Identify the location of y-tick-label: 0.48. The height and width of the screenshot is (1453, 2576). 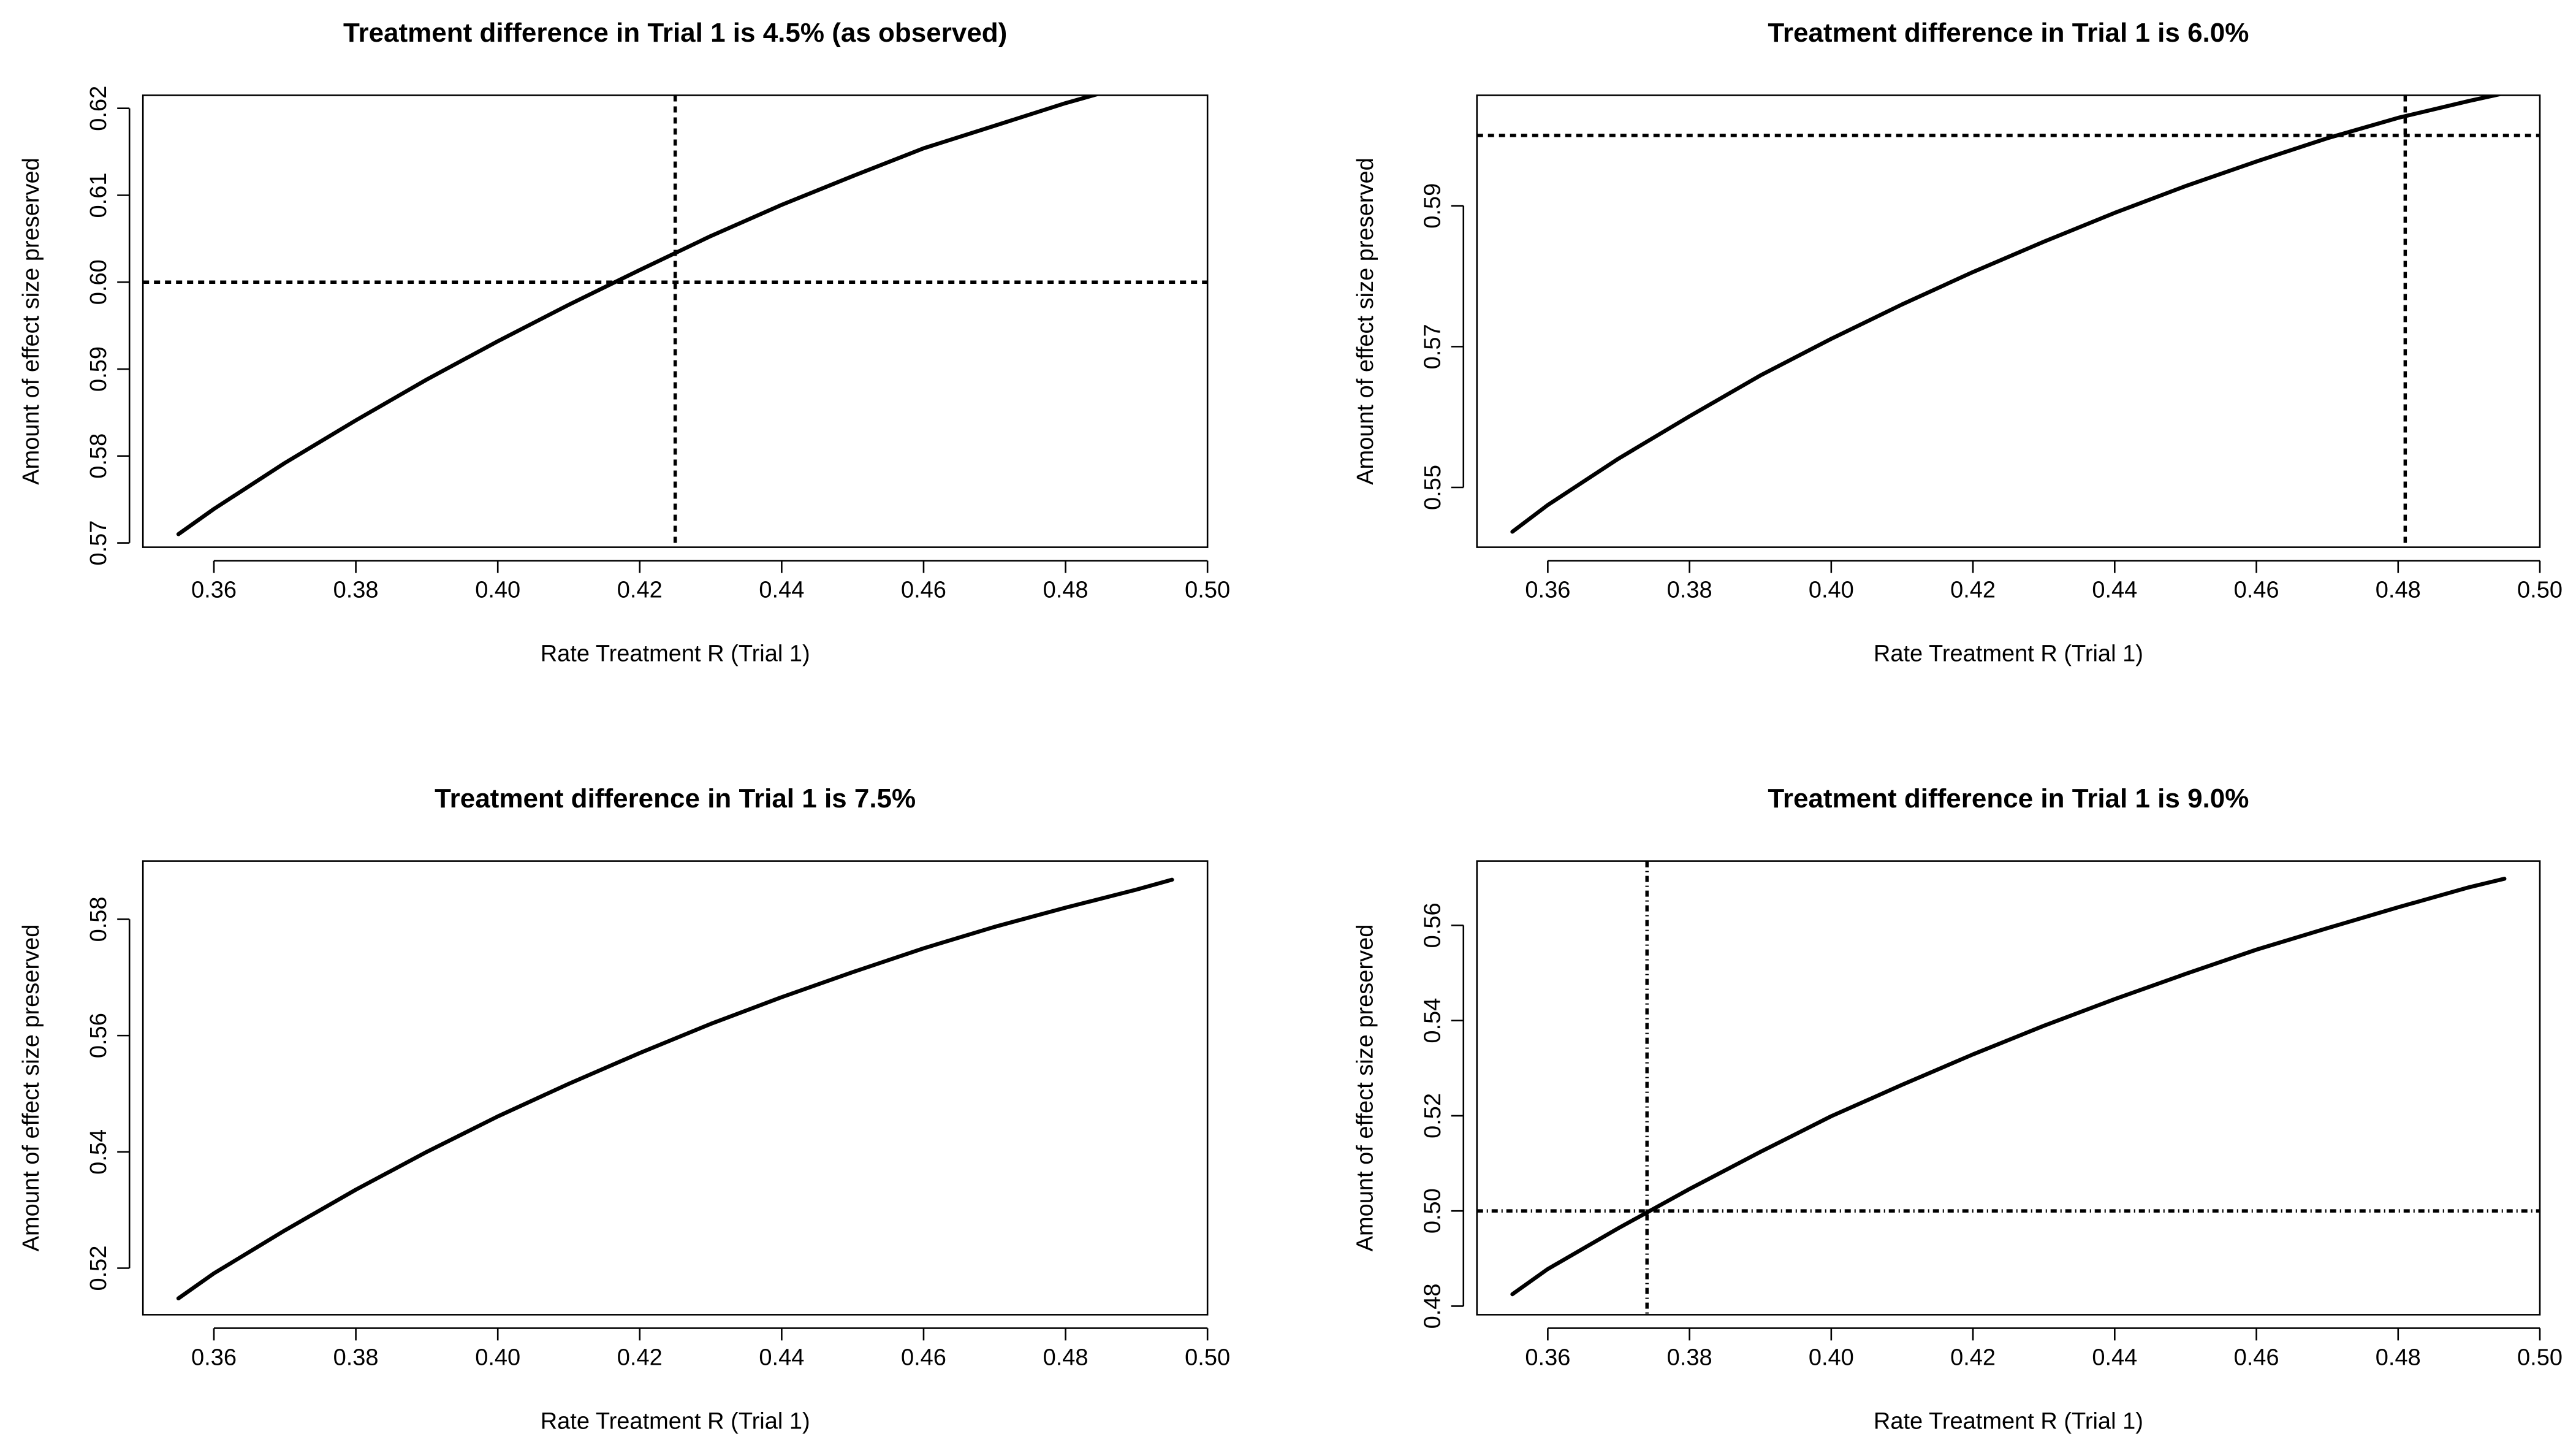
(1433, 1306).